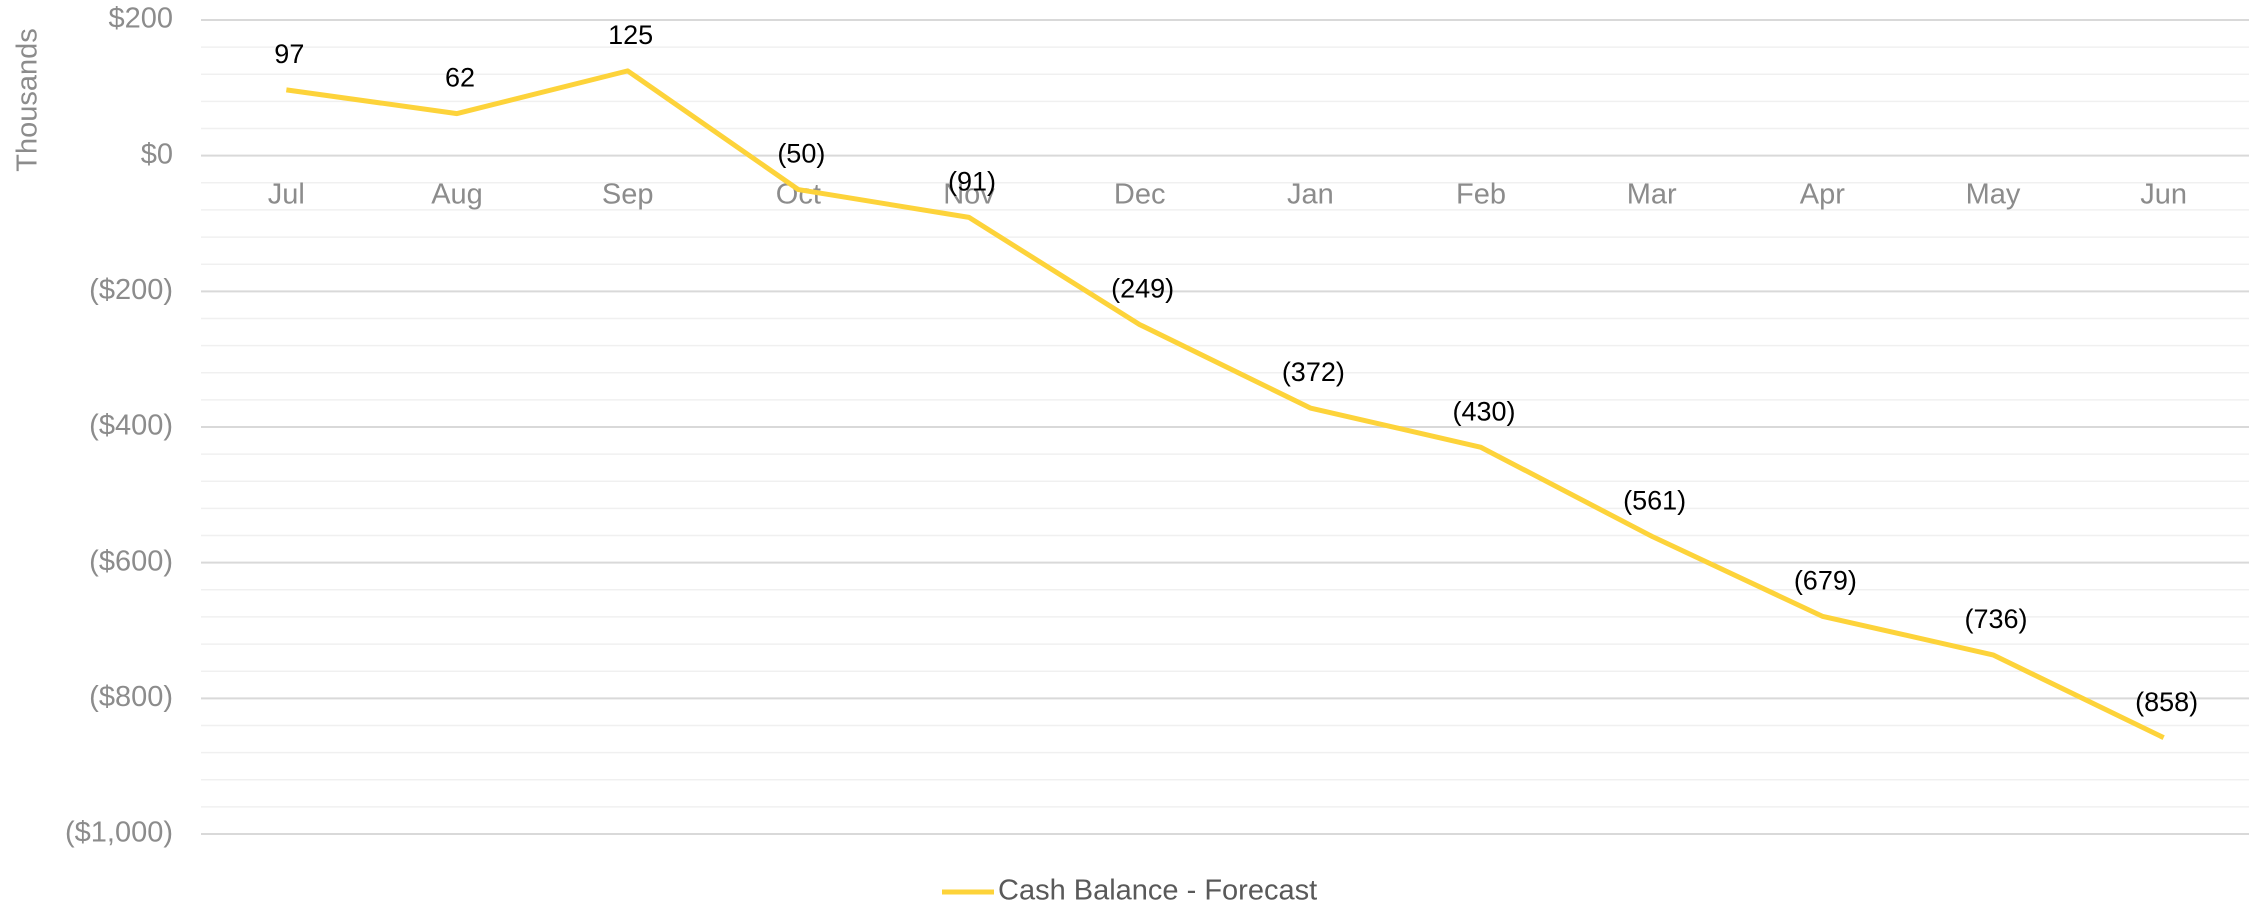 This screenshot has height=908, width=2255. I want to click on x-tick-label: Mar, so click(1652, 194).